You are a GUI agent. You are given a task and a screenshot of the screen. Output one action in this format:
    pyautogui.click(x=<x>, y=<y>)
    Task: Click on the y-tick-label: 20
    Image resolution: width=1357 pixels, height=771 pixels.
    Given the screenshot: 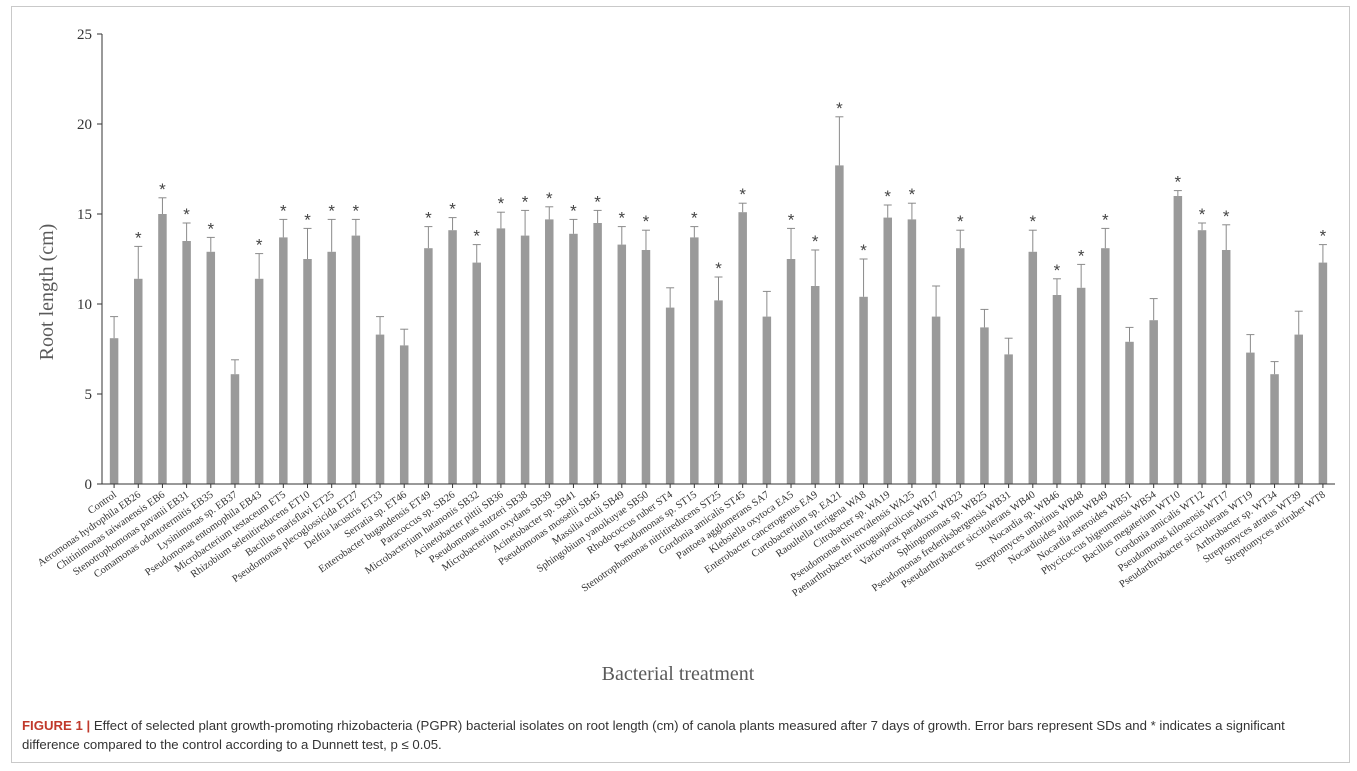 What is the action you would take?
    pyautogui.click(x=84, y=125)
    